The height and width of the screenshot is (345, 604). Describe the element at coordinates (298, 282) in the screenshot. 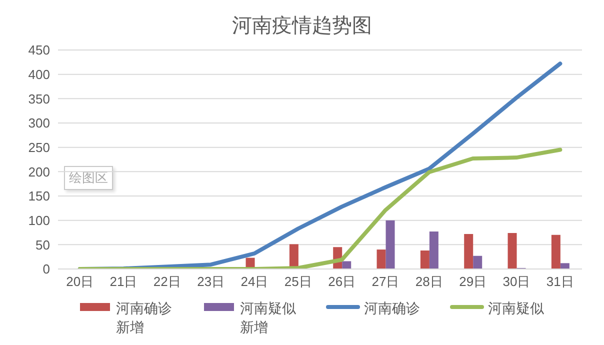

I see `x-tick-label: 25日` at that location.